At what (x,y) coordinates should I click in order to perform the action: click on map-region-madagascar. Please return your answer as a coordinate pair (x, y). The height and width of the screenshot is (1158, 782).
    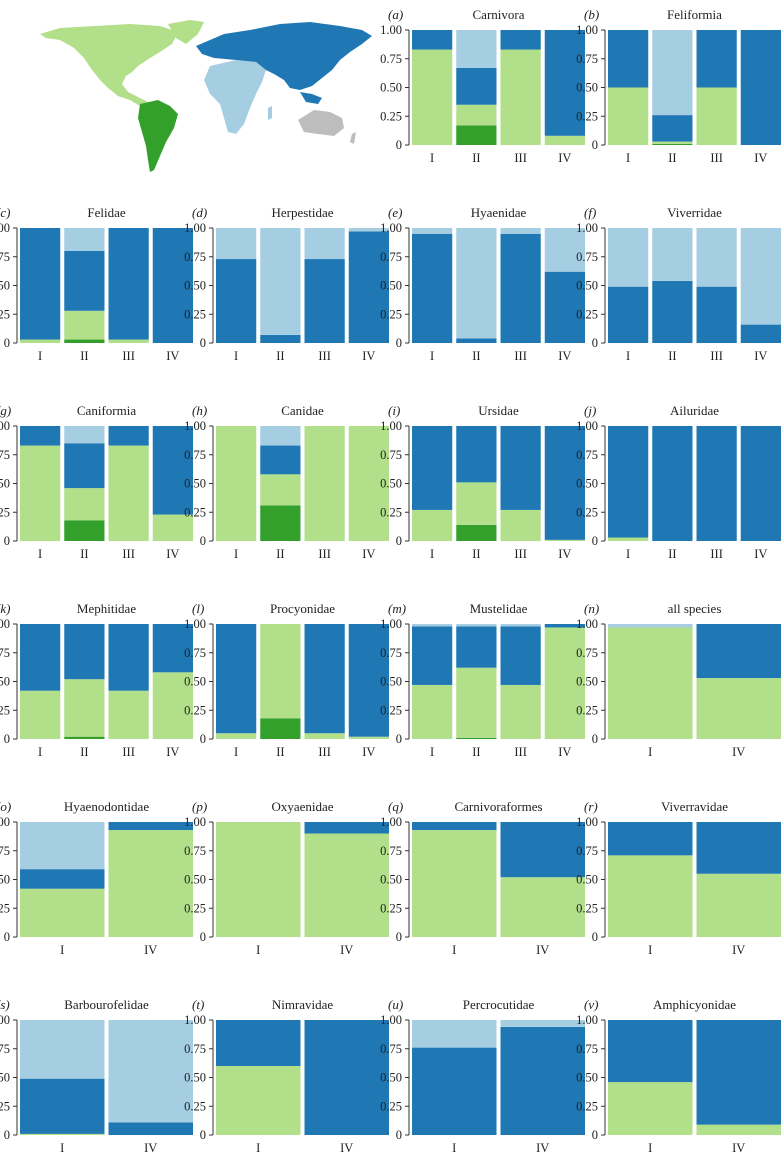
    Looking at the image, I should click on (270, 113).